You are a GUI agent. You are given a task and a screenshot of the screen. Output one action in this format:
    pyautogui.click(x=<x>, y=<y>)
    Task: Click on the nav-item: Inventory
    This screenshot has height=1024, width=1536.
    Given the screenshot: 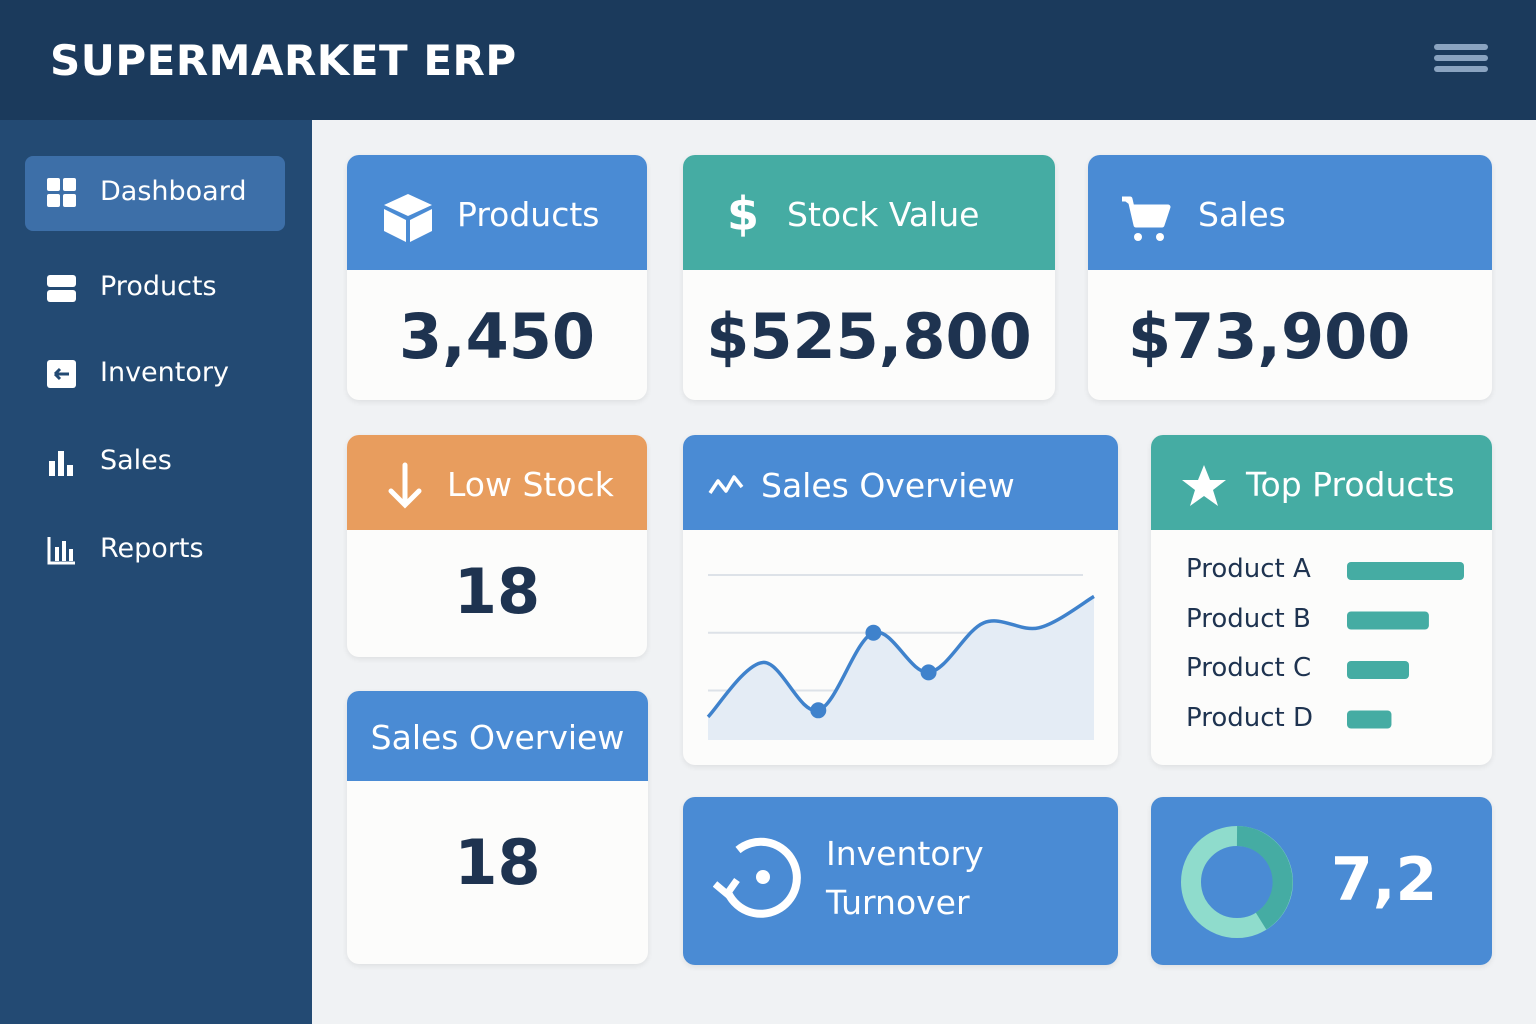 What is the action you would take?
    pyautogui.click(x=155, y=374)
    